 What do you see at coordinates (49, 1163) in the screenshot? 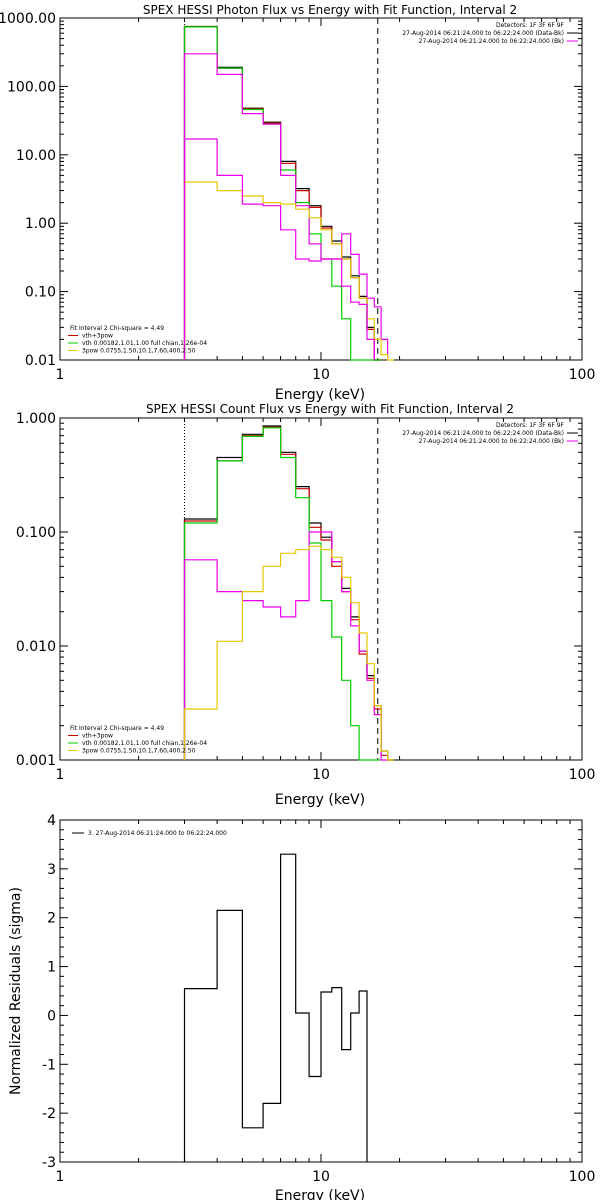
I see `y-tick-label: -3` at bounding box center [49, 1163].